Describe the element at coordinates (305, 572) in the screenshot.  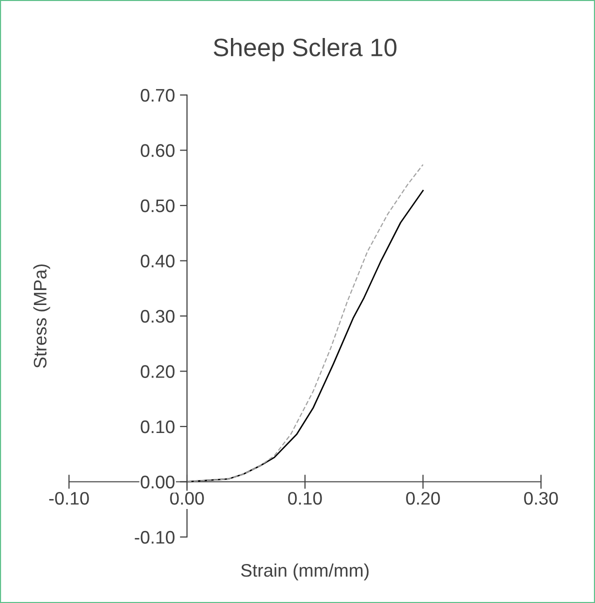
I see `x-axis-title: Strain (mm/mm)` at that location.